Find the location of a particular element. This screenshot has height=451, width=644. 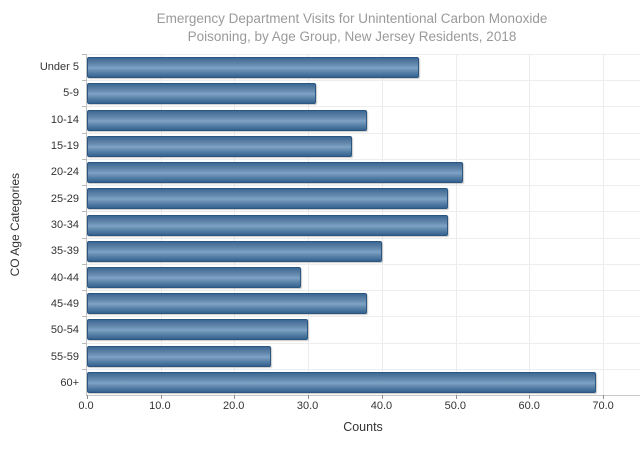

y-tick-label: 60+ is located at coordinates (69, 382).